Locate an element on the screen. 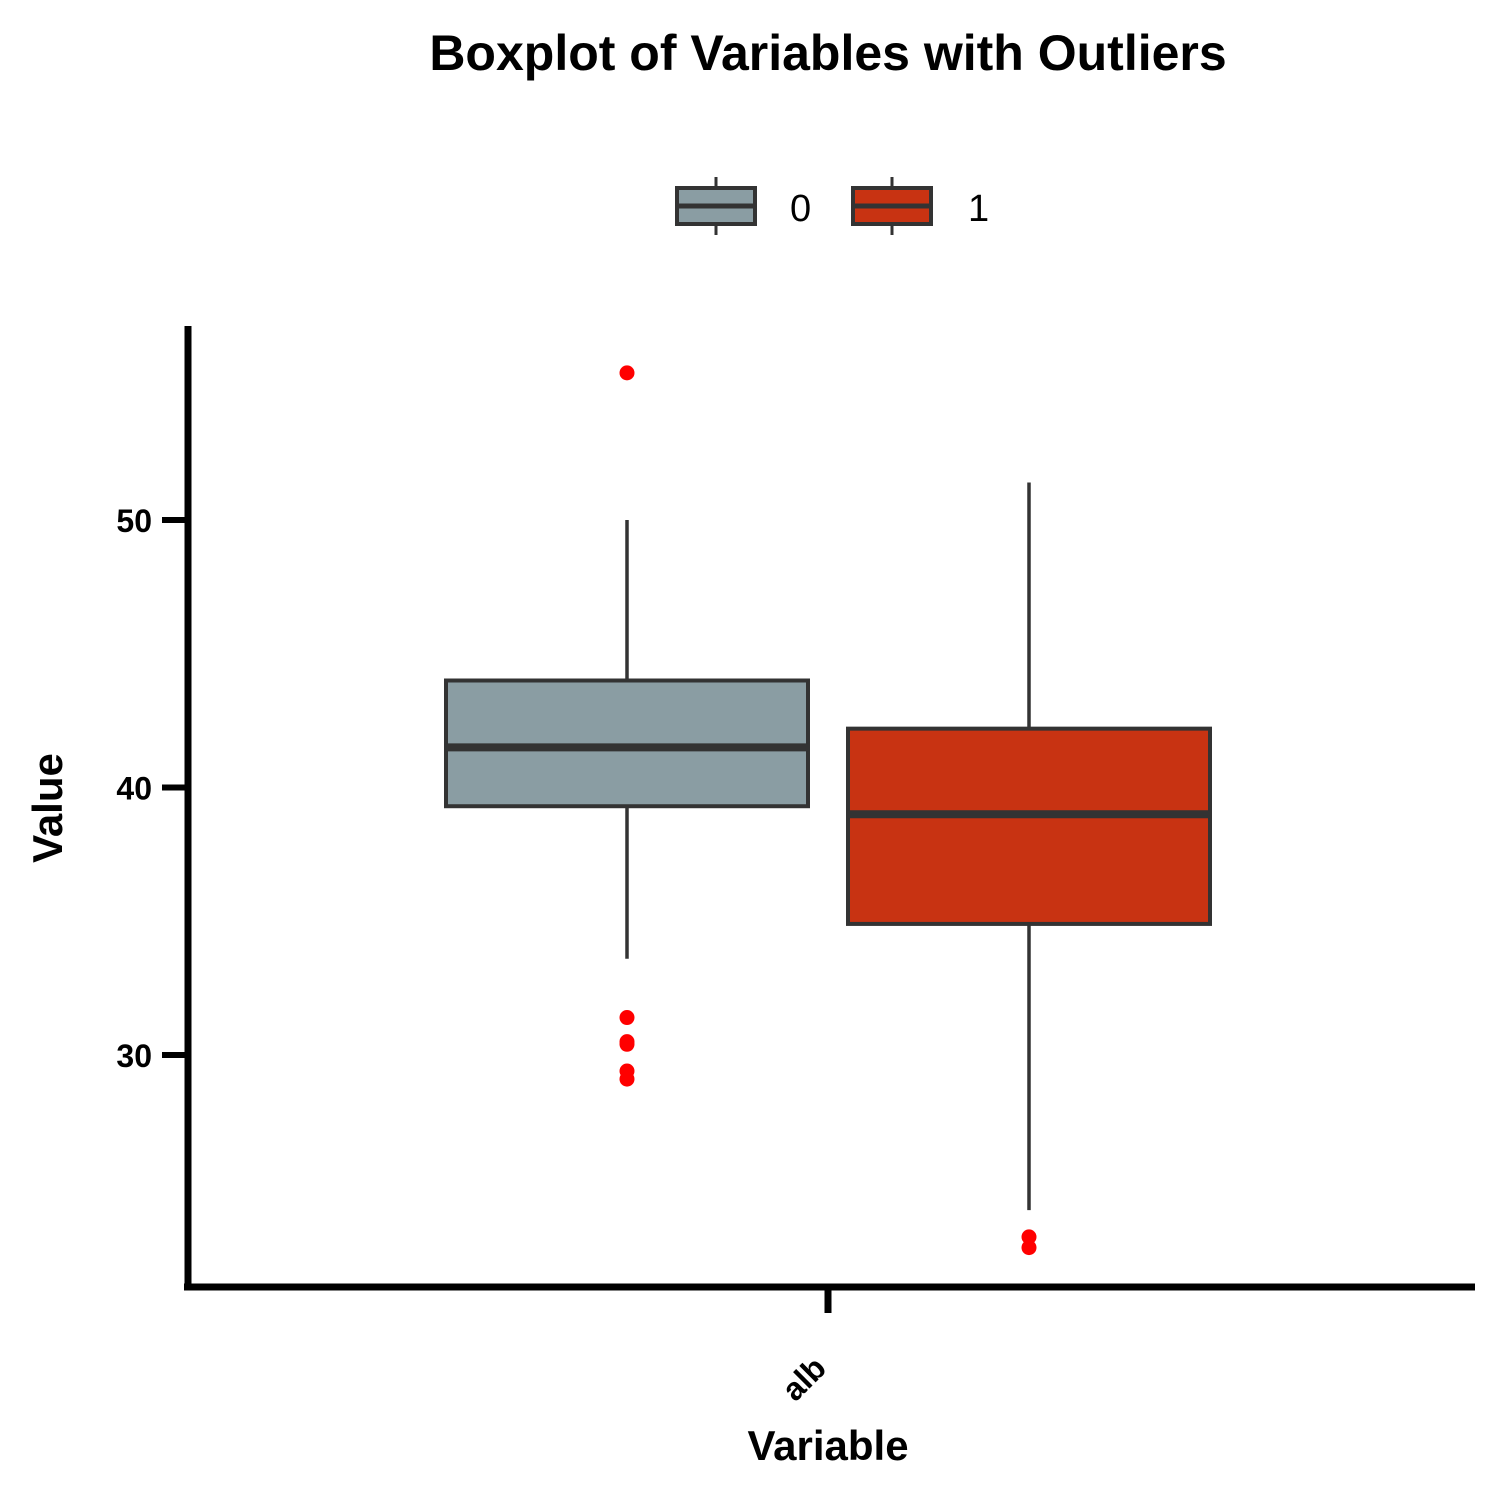  y-axis-title: Value is located at coordinates (47, 808).